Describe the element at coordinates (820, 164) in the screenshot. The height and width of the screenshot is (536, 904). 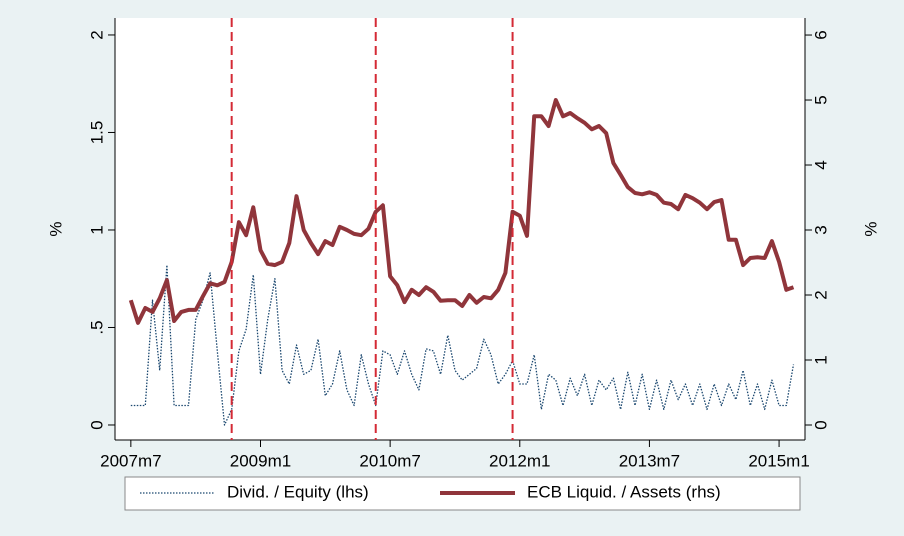
I see `y2-tick-label: 4` at that location.